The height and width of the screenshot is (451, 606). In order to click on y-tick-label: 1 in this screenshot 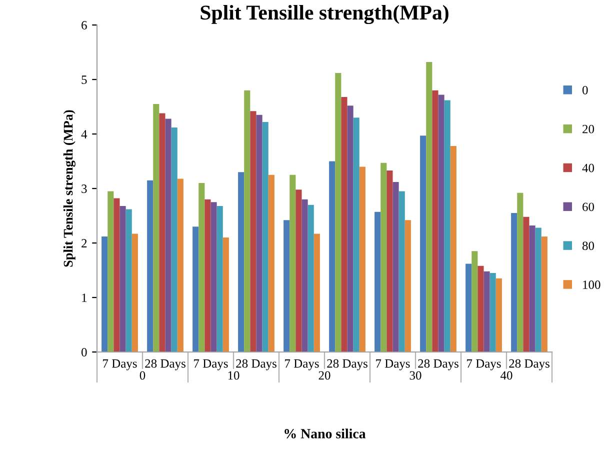, I will do `click(84, 298)`.